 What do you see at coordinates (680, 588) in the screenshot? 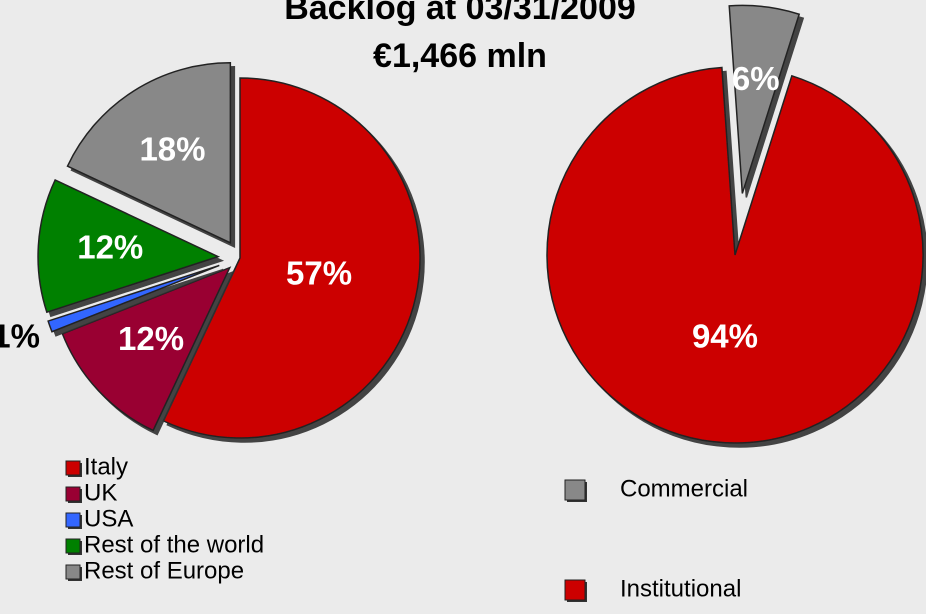
I see `legend-label: Institutional` at bounding box center [680, 588].